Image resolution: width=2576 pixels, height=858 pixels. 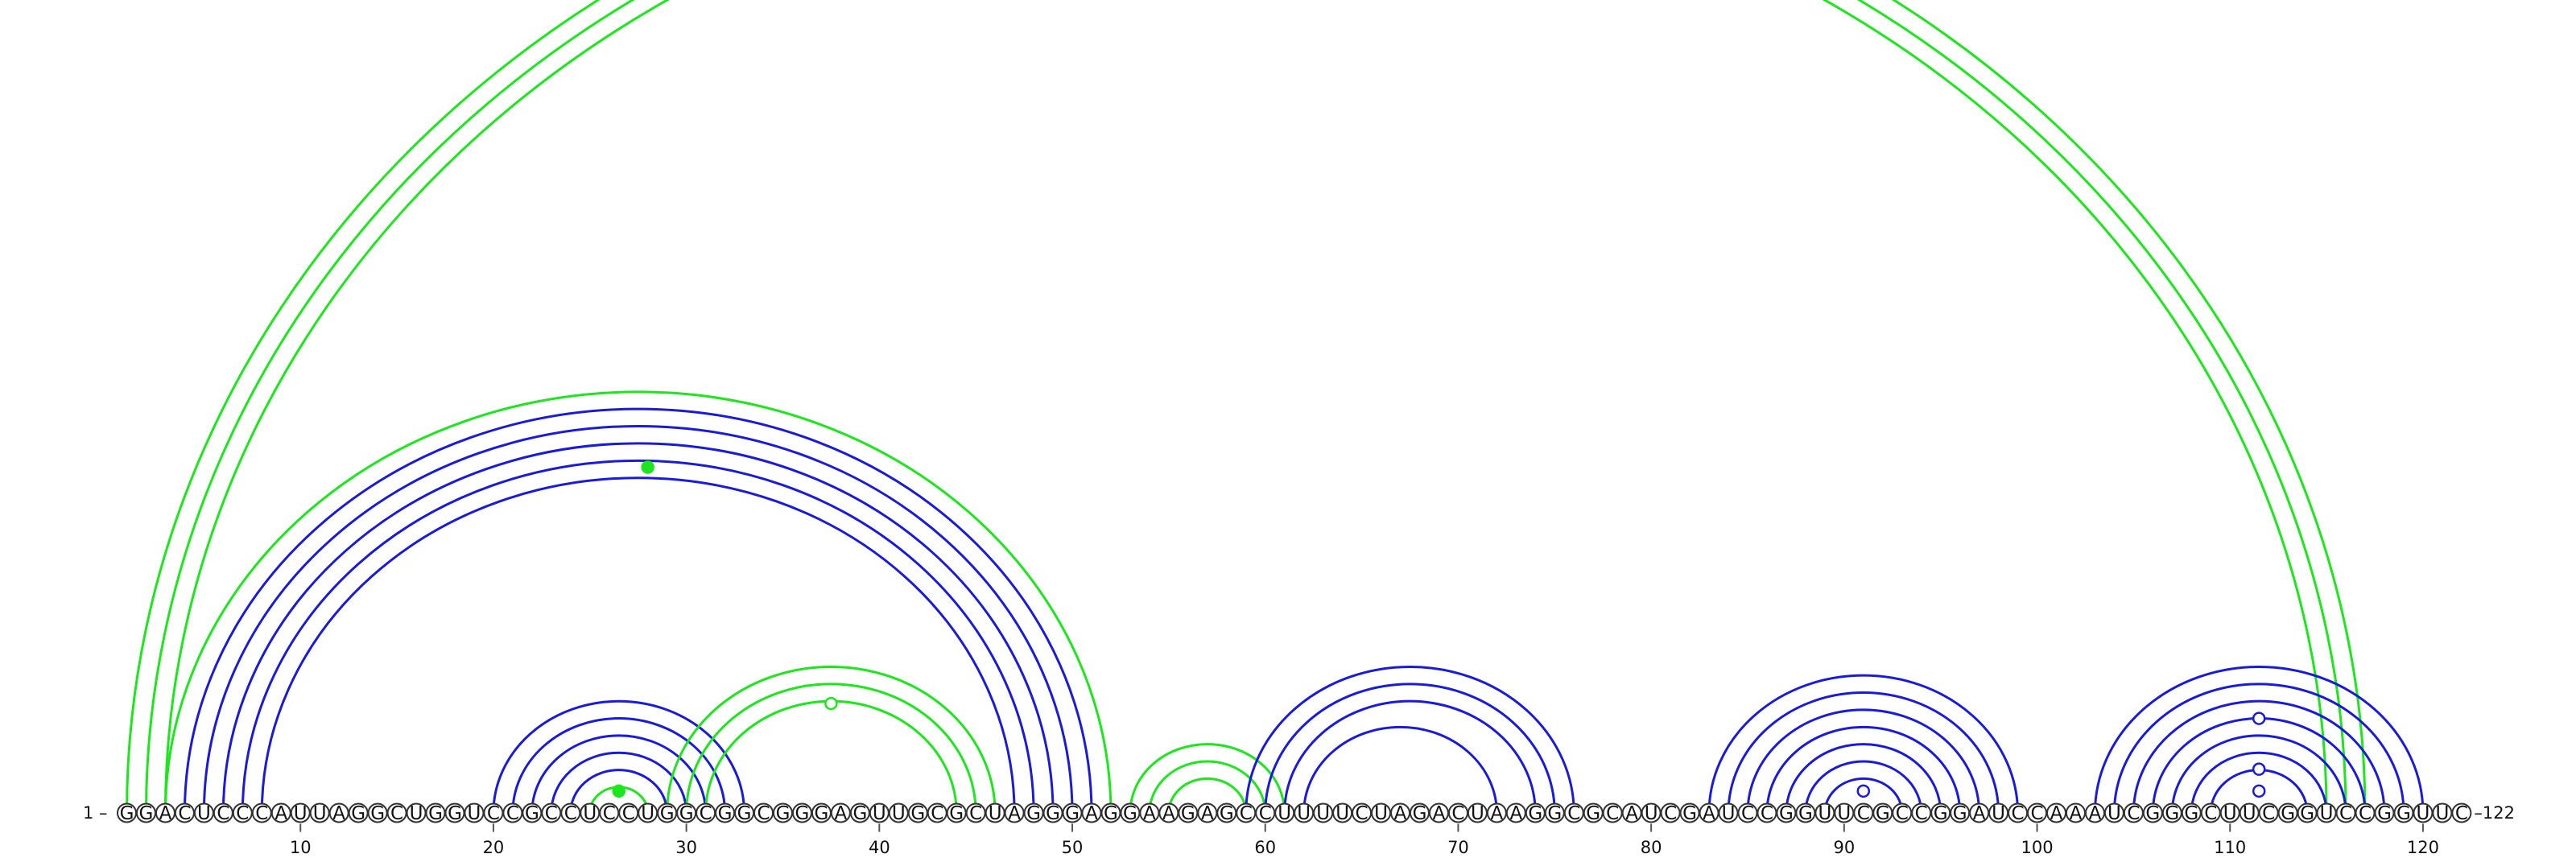 I want to click on nucleotide-101: A, so click(x=2056, y=813).